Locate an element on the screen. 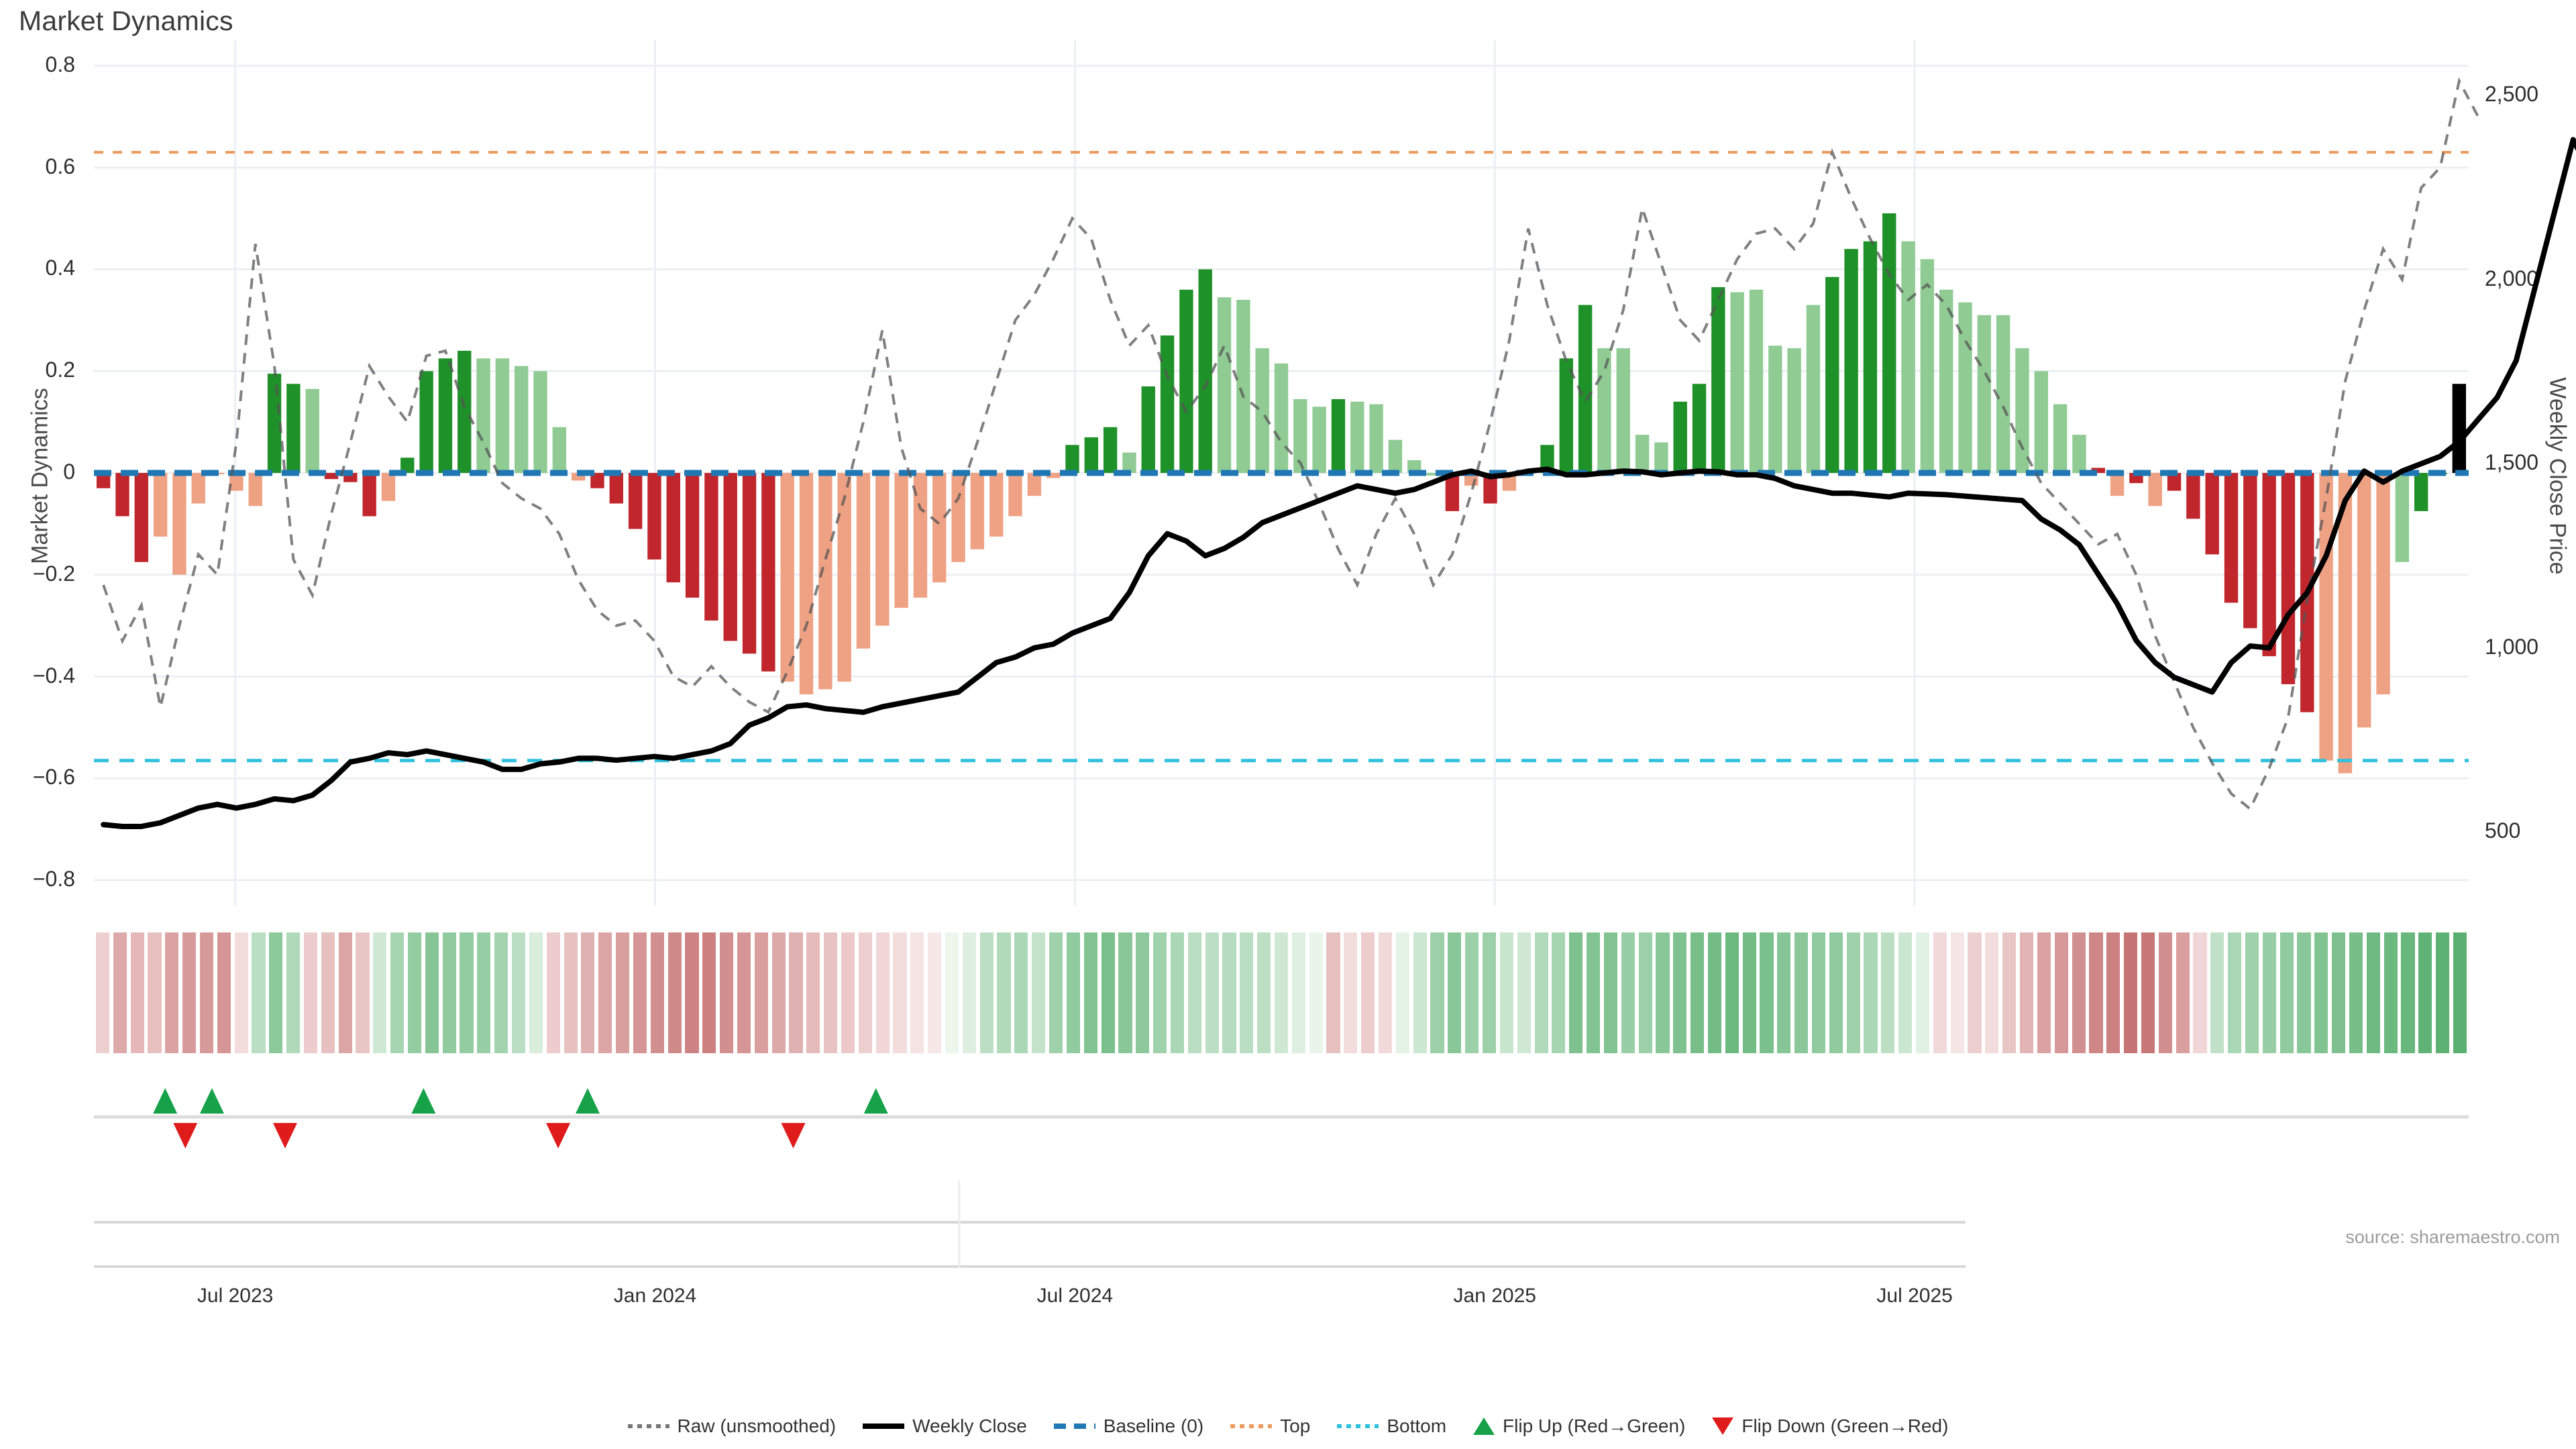  legend-item: Flip Down (Green→Red) is located at coordinates (1830, 1426).